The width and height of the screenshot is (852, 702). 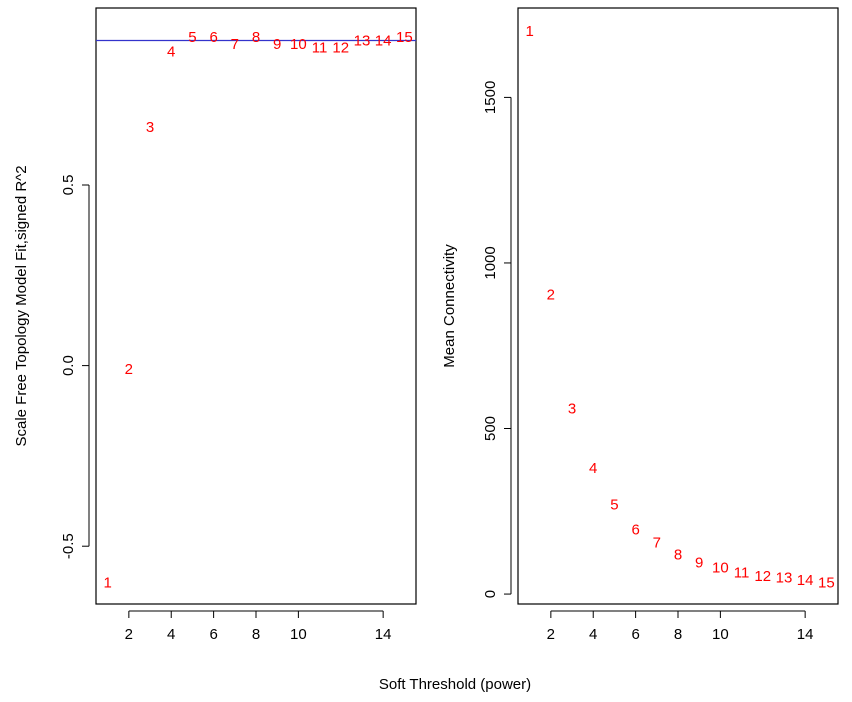 What do you see at coordinates (449, 306) in the screenshot?
I see `y-axis-label: Mean Connectivity` at bounding box center [449, 306].